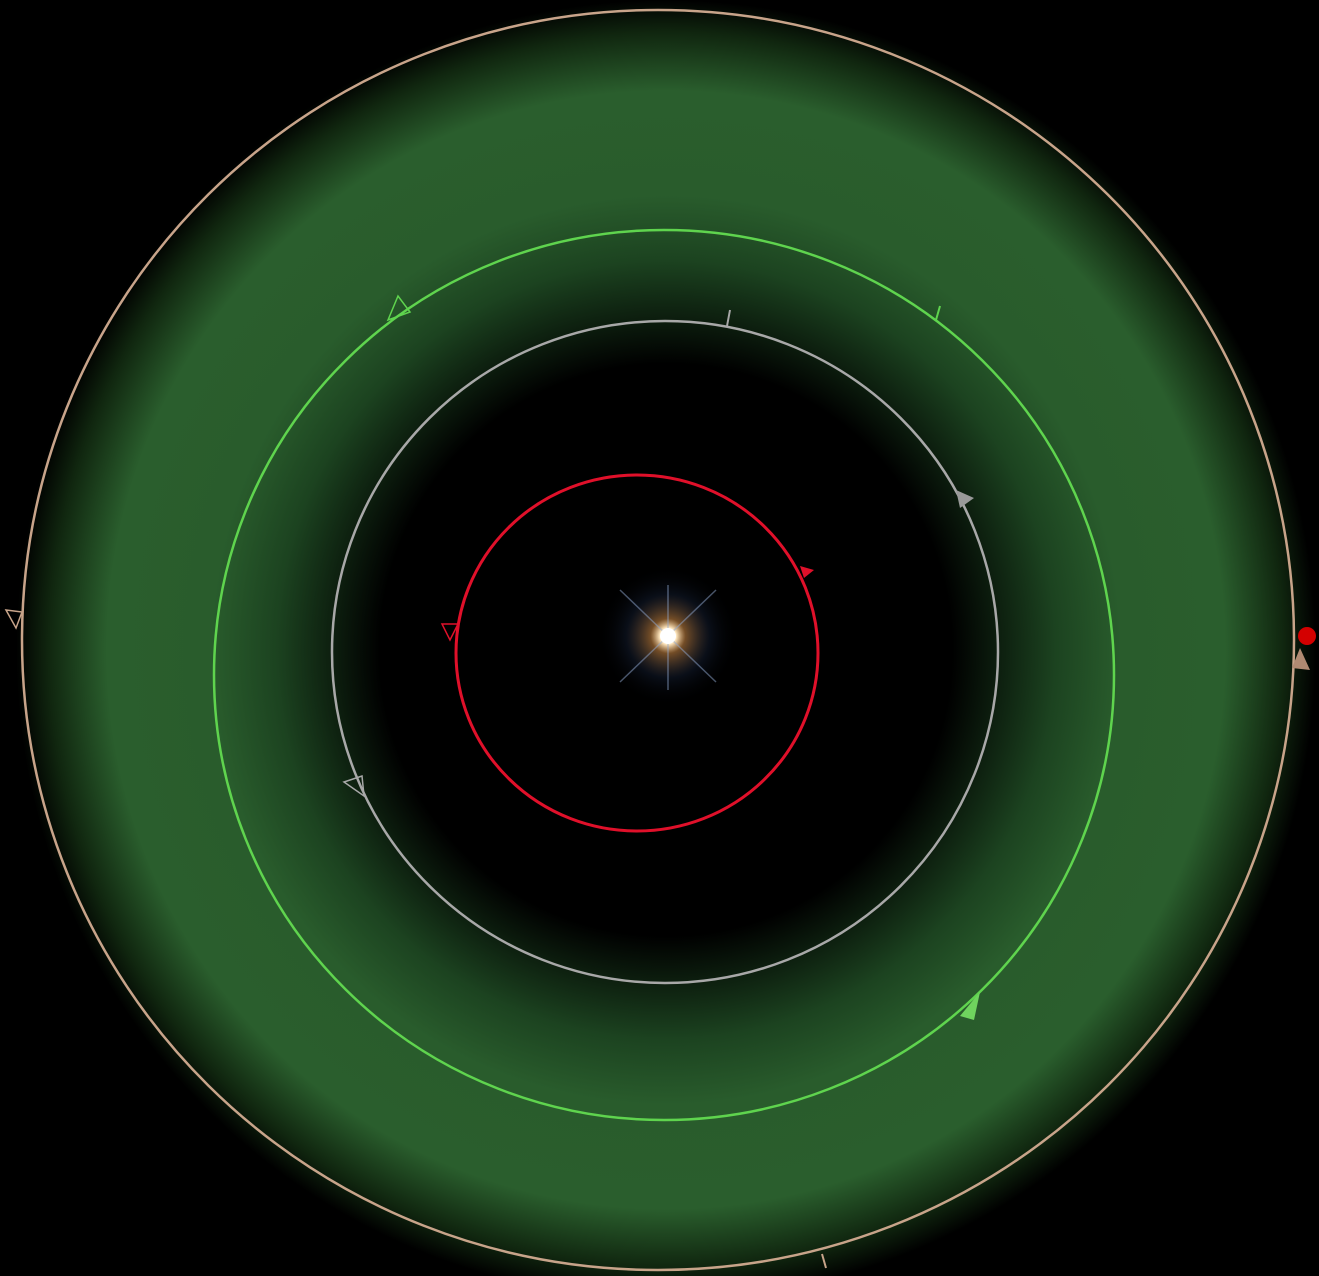 The image size is (1319, 1276). Describe the element at coordinates (637, 653) in the screenshot. I see `red-orbit` at that location.